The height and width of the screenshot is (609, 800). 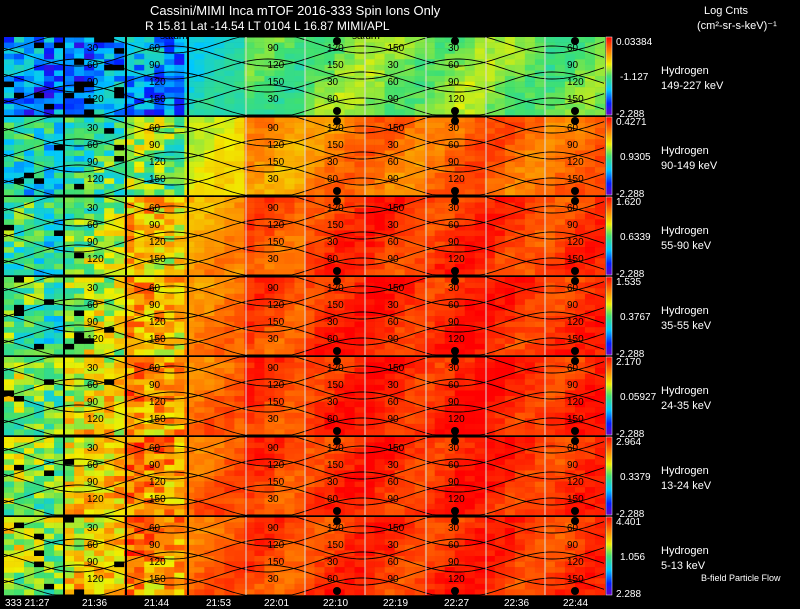 I want to click on contour-label: 90, so click(x=93, y=242).